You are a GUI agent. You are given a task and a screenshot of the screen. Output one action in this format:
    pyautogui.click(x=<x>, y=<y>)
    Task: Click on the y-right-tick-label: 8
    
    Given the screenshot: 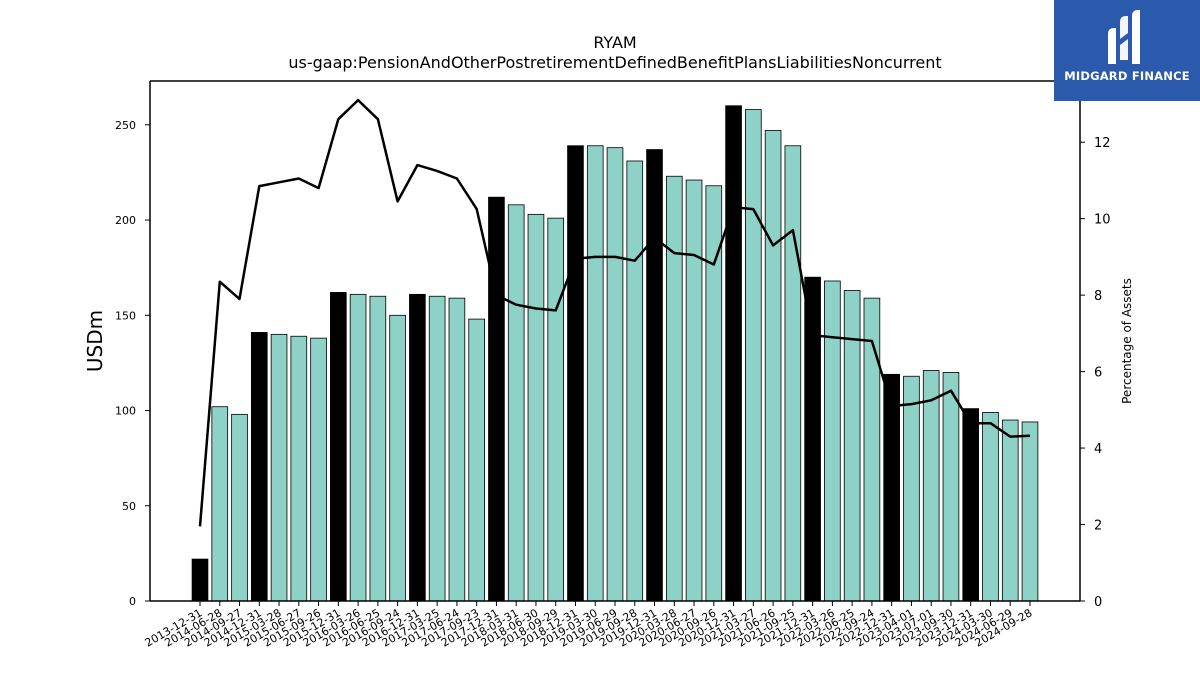 What is the action you would take?
    pyautogui.click(x=1098, y=296)
    